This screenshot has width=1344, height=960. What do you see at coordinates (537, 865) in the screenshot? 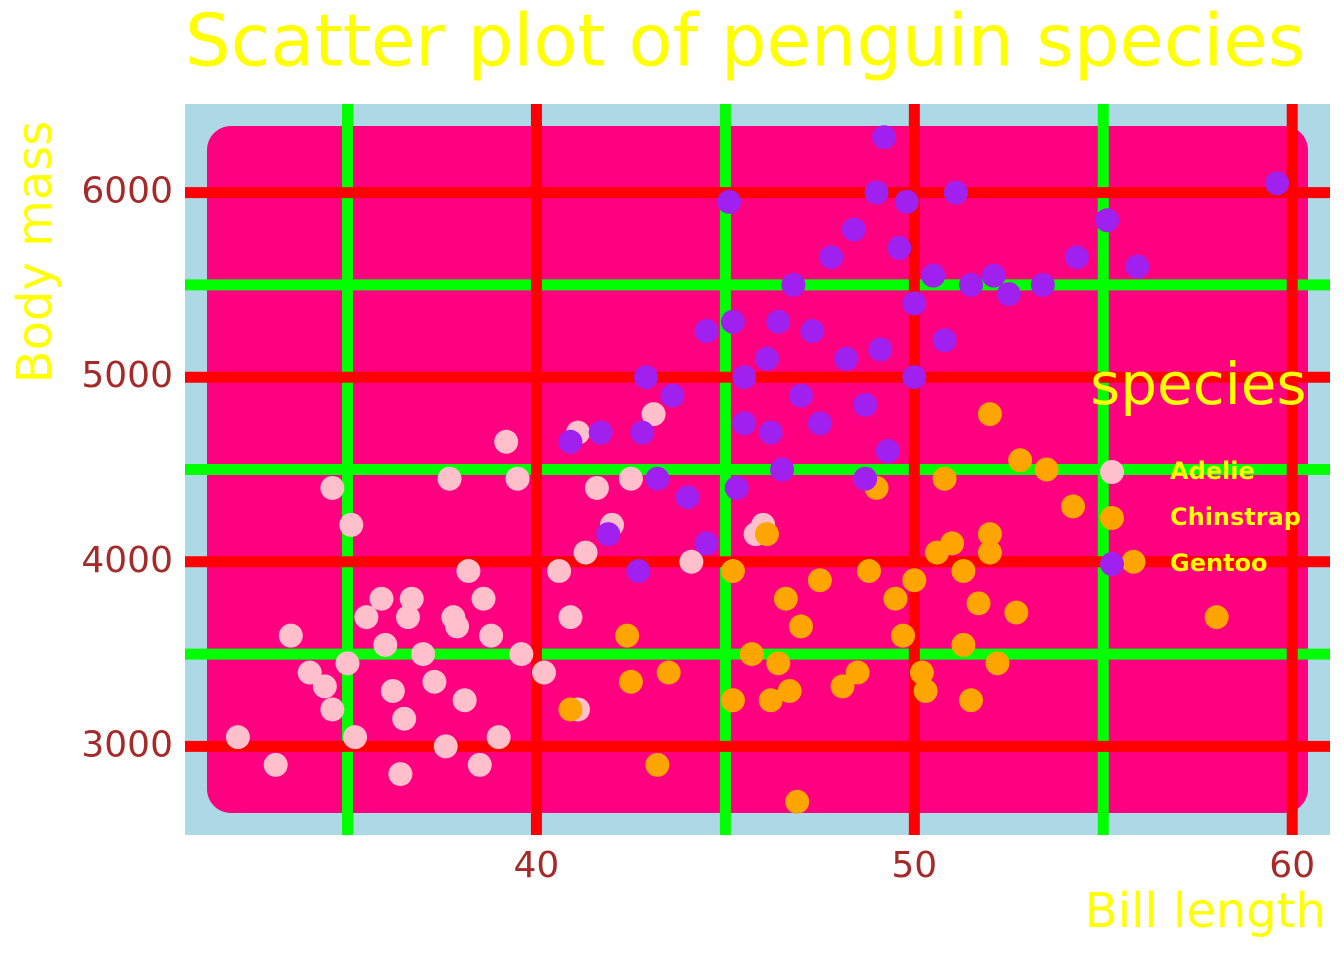
I see `x-tick-label: 40` at bounding box center [537, 865].